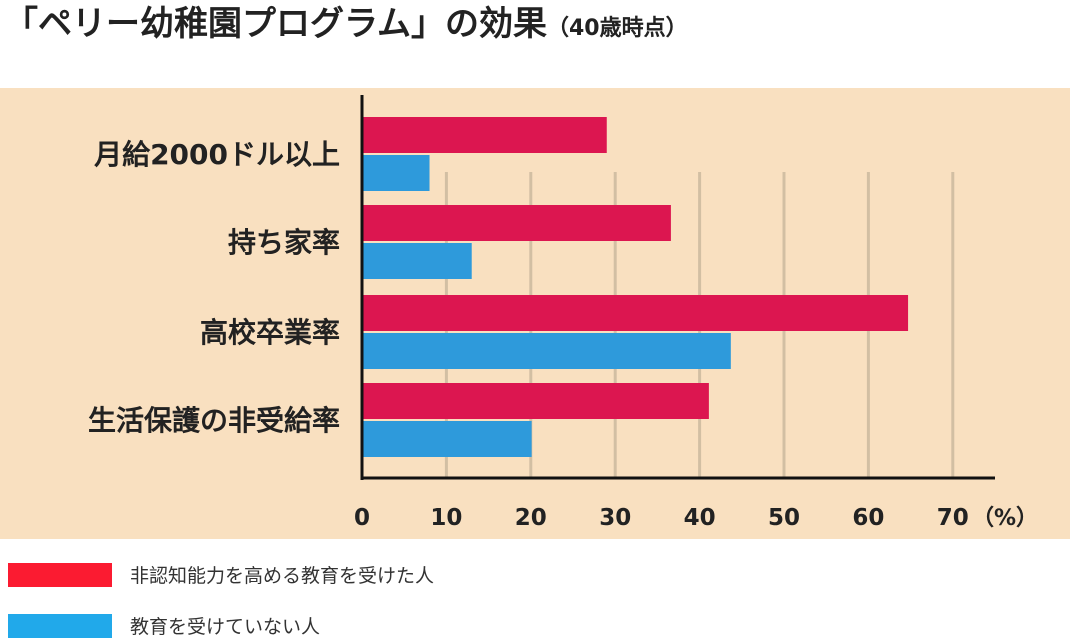  Describe the element at coordinates (270, 332) in the screenshot. I see `category-label-3: 高校卒業率` at that location.